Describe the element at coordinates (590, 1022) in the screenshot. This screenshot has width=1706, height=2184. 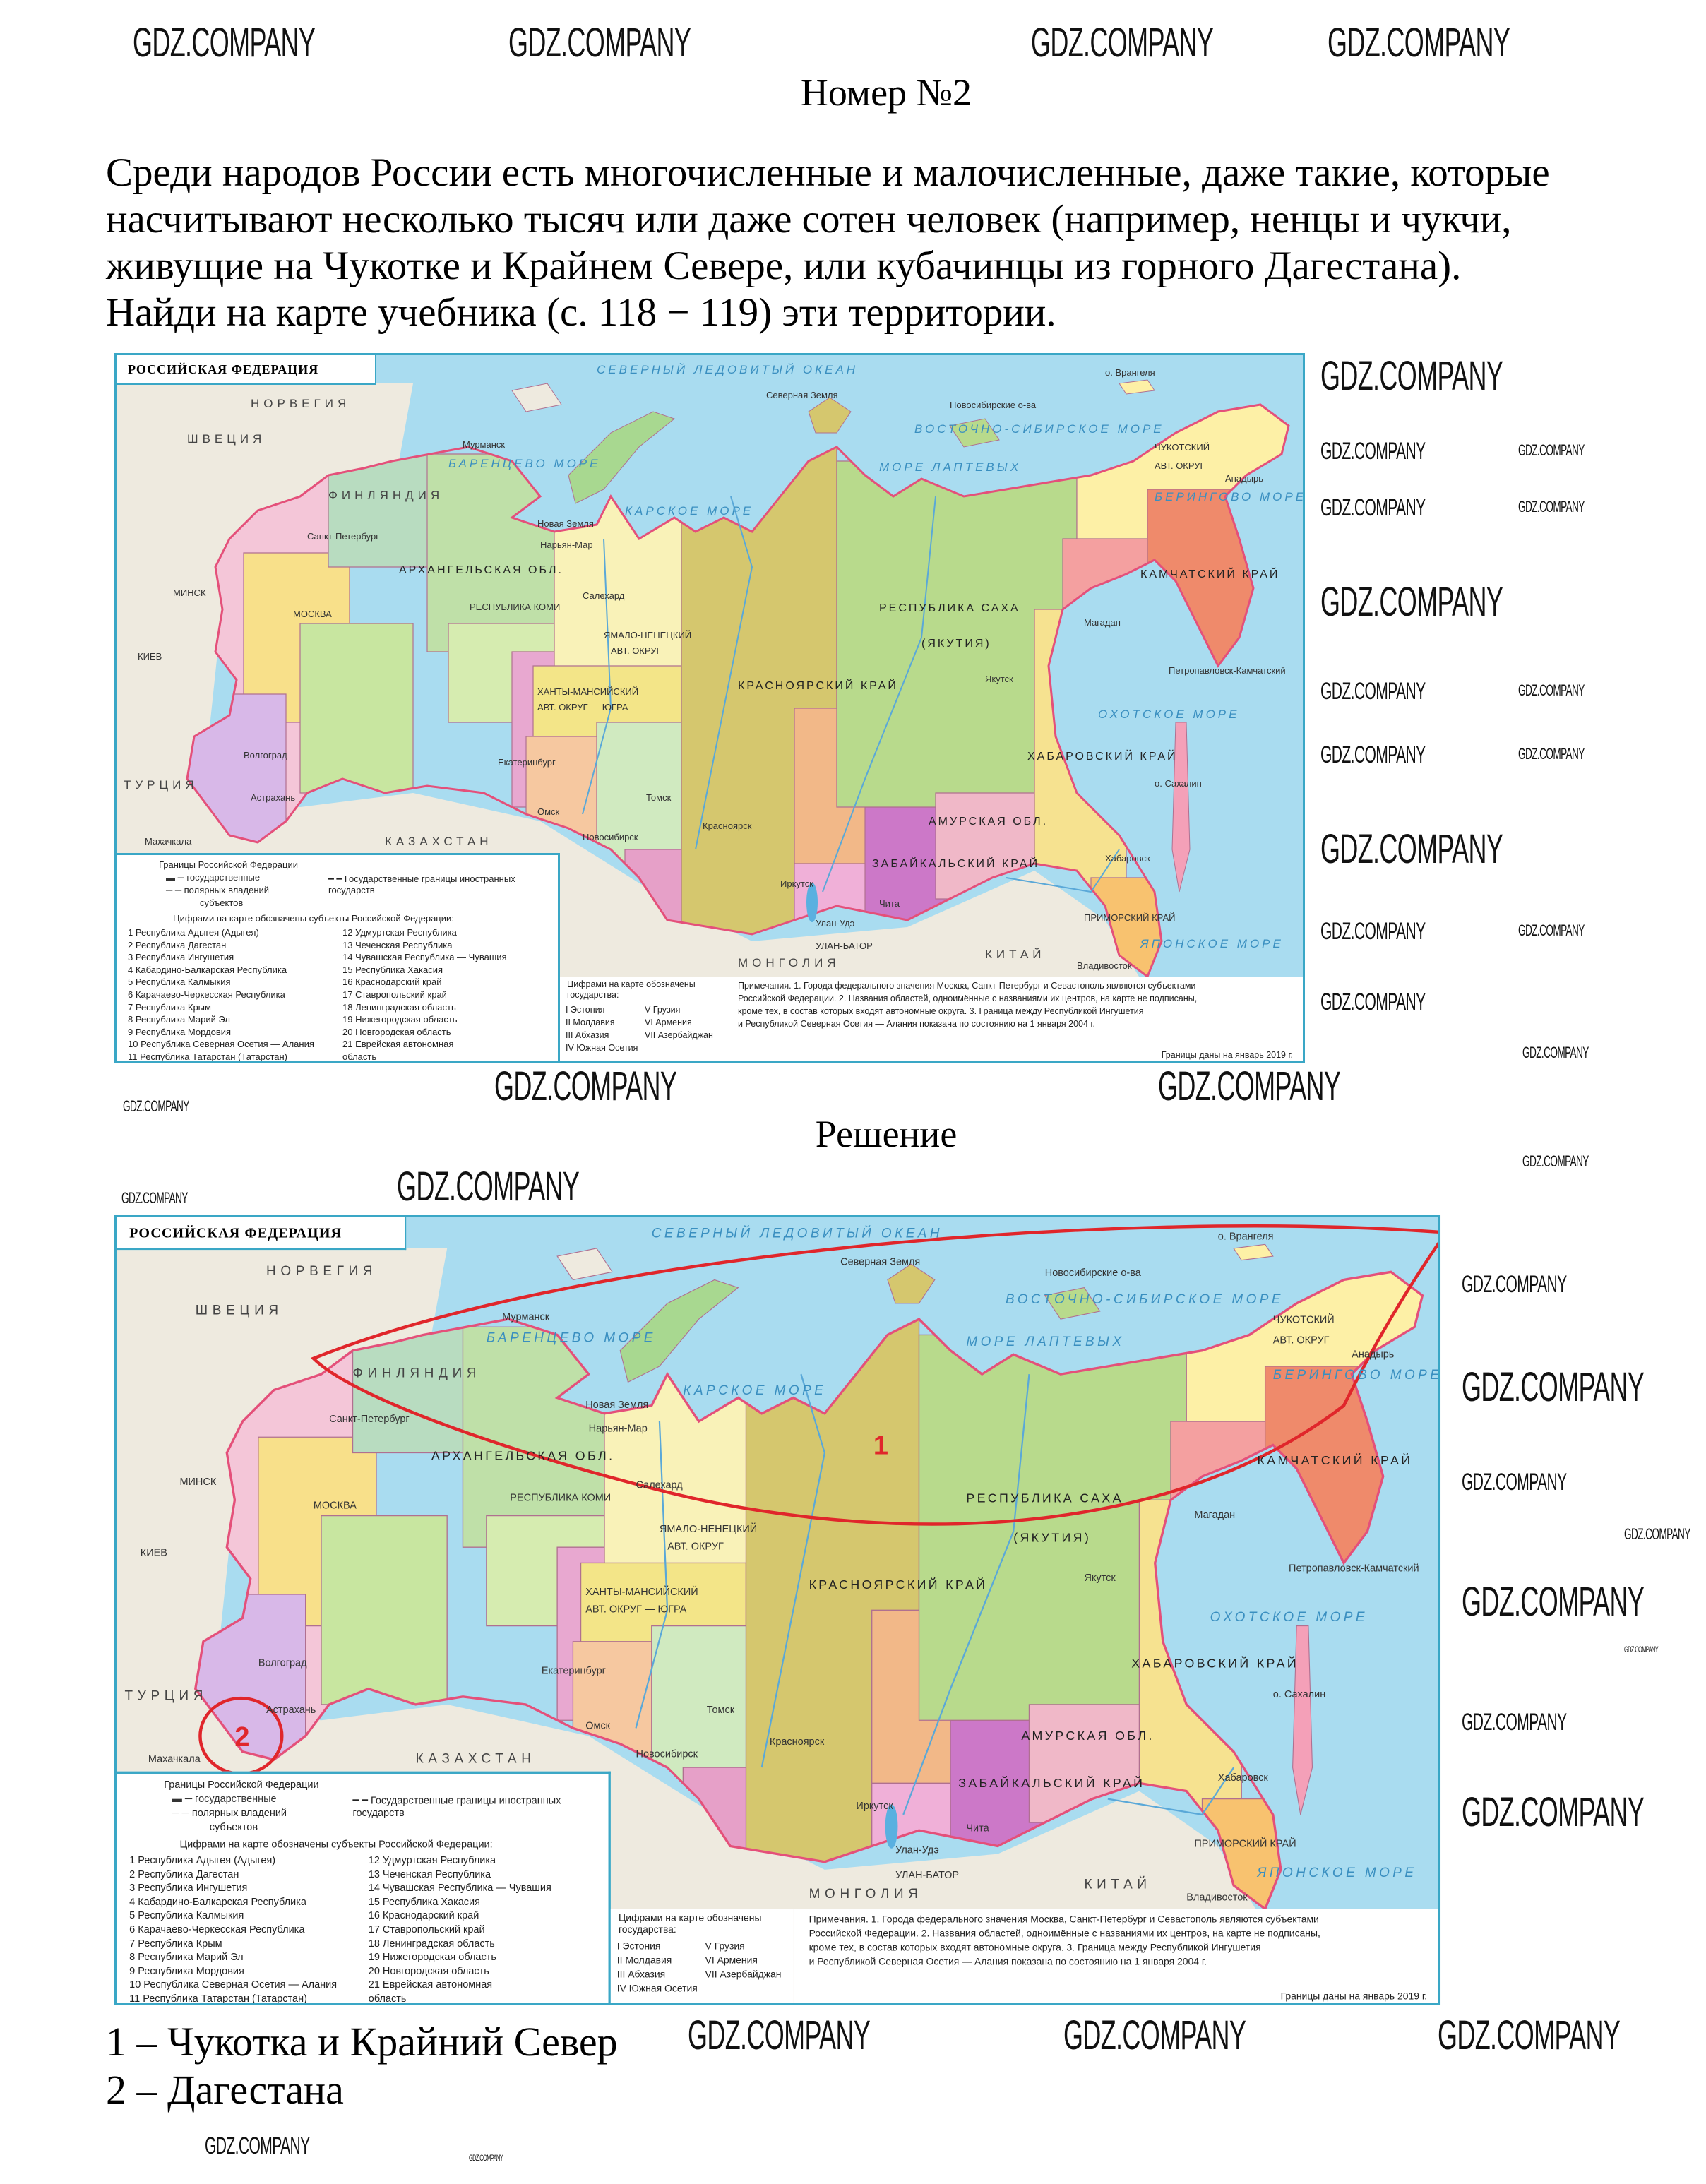
I see `legend-state-item: II Молдавия` at that location.